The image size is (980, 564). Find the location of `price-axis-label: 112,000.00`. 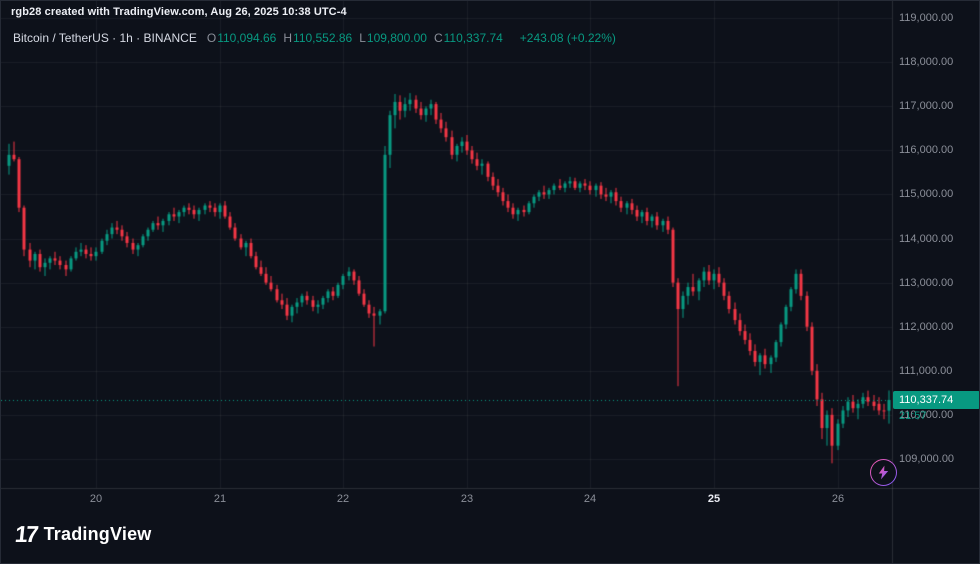

price-axis-label: 112,000.00 is located at coordinates (926, 326).